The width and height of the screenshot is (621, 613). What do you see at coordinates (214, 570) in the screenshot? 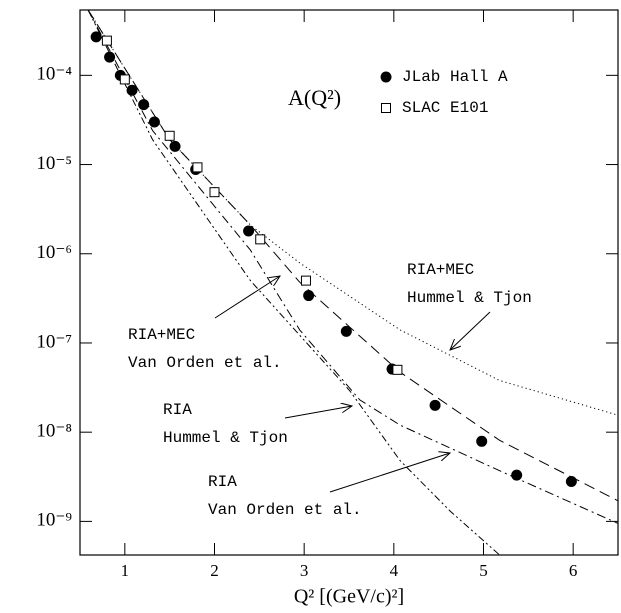
I see `x-tick-label: 2` at bounding box center [214, 570].